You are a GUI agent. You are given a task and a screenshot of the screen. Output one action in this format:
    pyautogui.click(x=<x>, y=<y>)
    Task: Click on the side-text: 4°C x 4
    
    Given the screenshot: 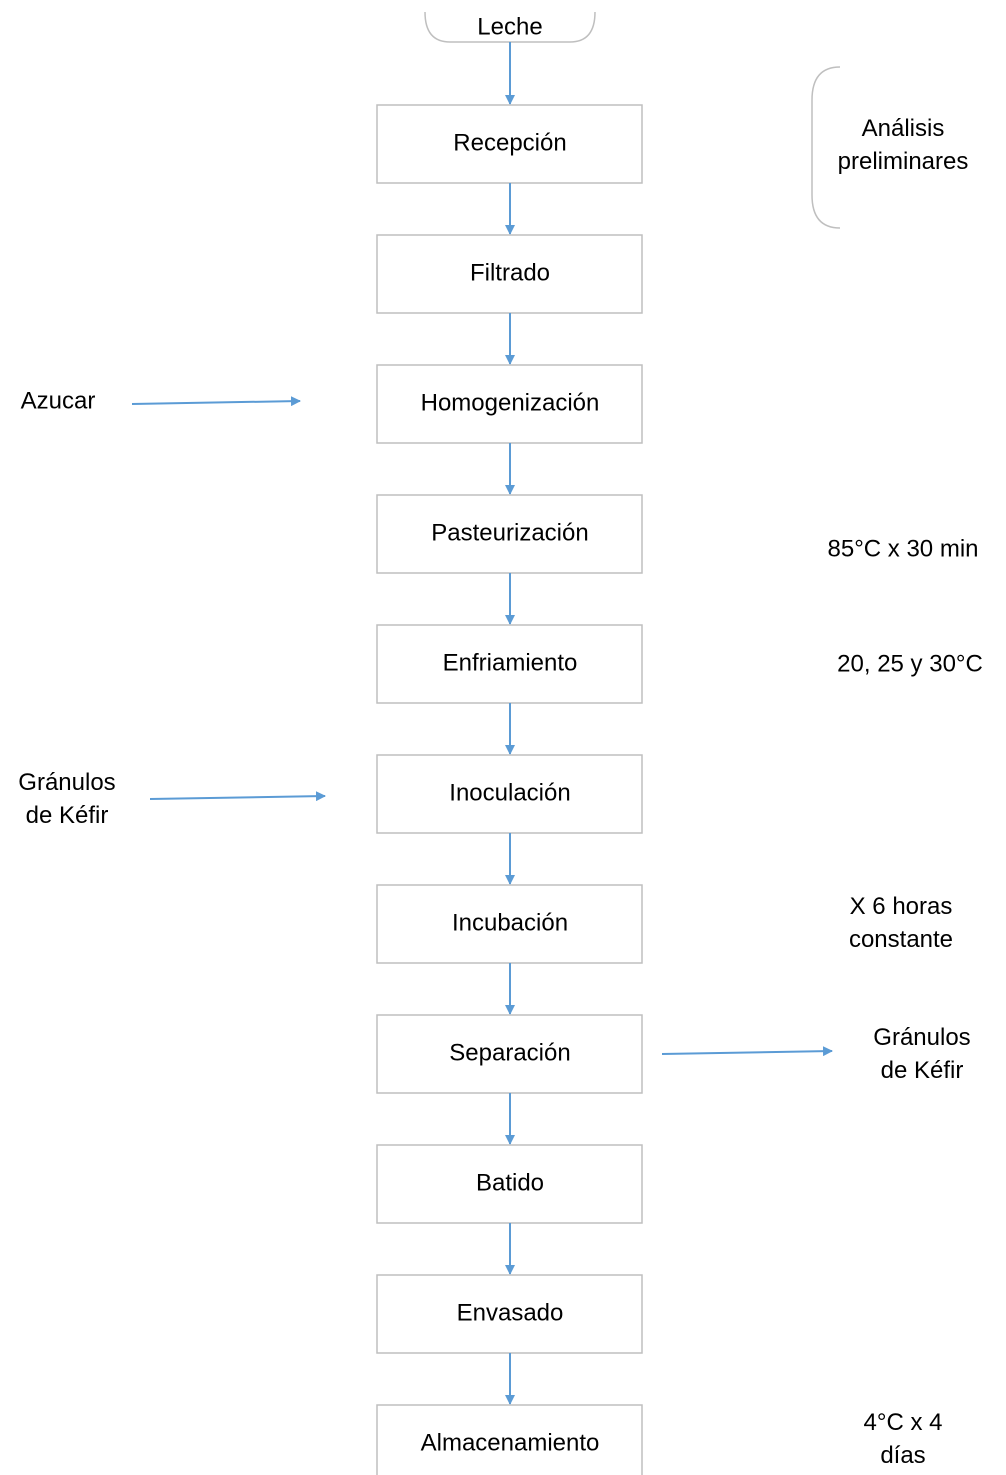 What is the action you would take?
    pyautogui.click(x=903, y=1422)
    